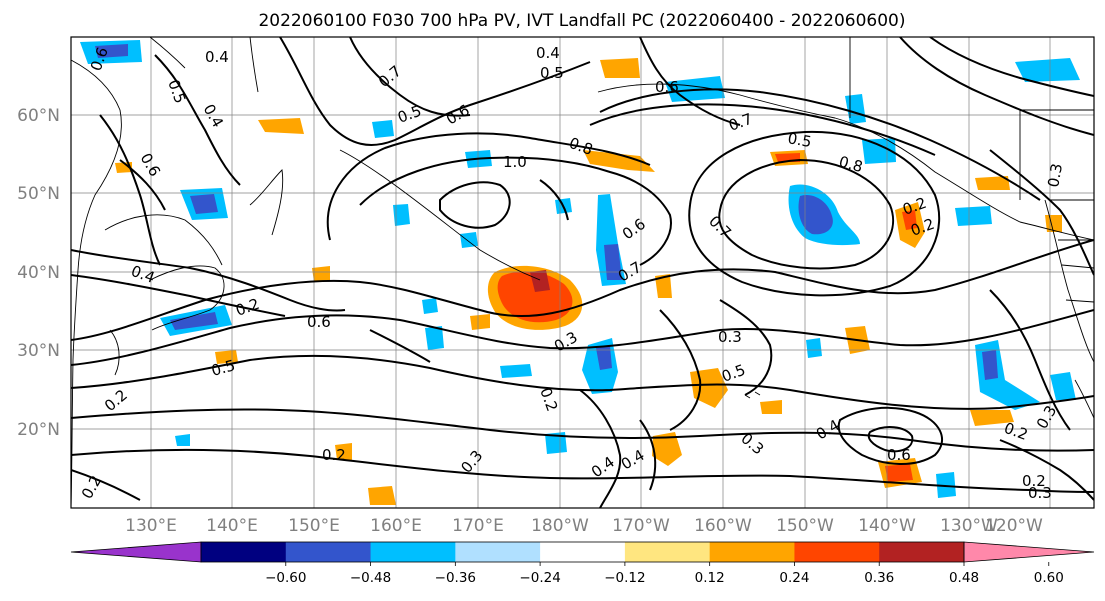 The height and width of the screenshot is (601, 1105). I want to click on lon-label: 140°W, so click(887, 526).